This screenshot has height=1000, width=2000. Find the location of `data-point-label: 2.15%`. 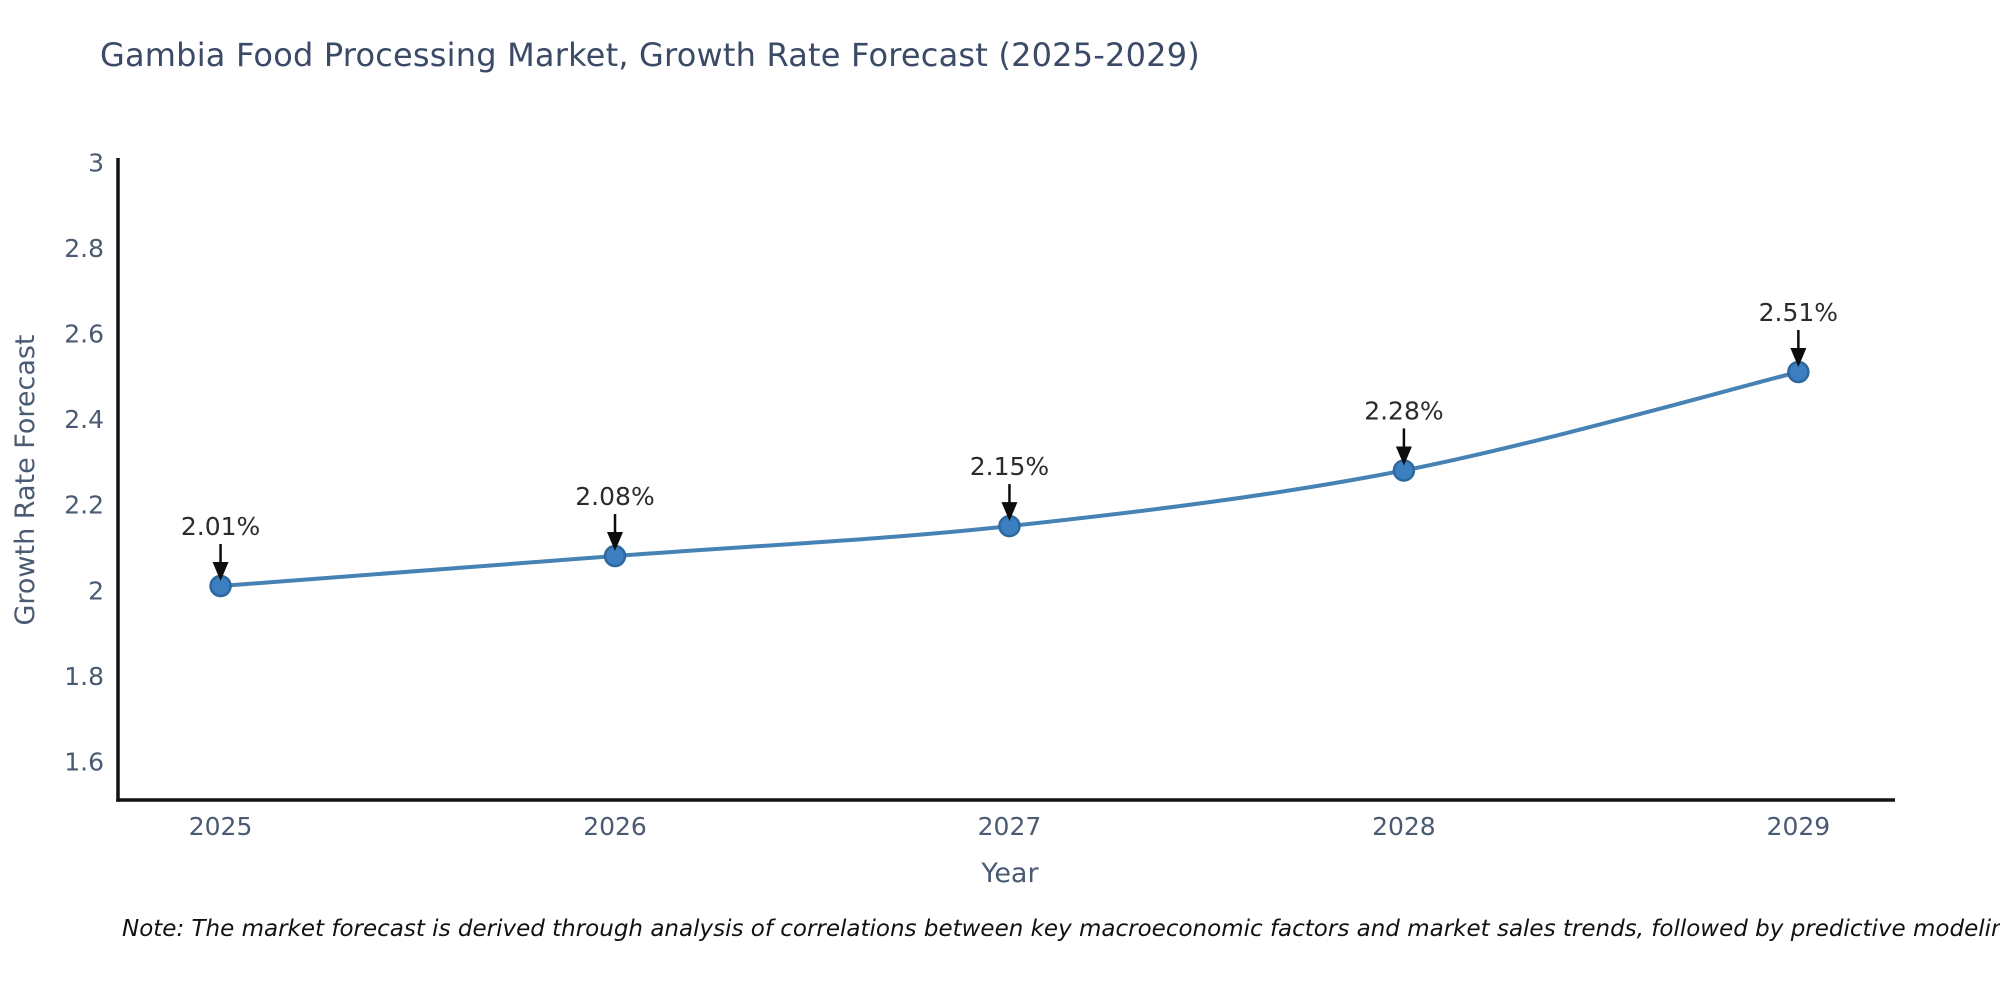

data-point-label: 2.15% is located at coordinates (1009, 466).